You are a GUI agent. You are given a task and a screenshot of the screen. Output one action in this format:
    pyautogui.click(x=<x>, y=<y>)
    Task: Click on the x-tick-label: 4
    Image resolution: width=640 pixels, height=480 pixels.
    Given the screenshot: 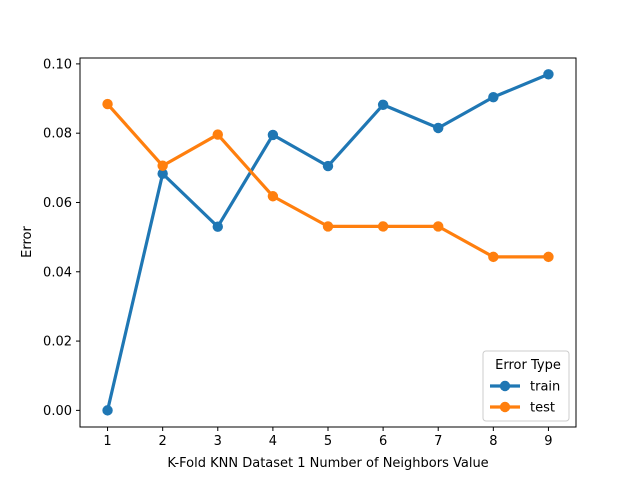 What is the action you would take?
    pyautogui.click(x=273, y=441)
    